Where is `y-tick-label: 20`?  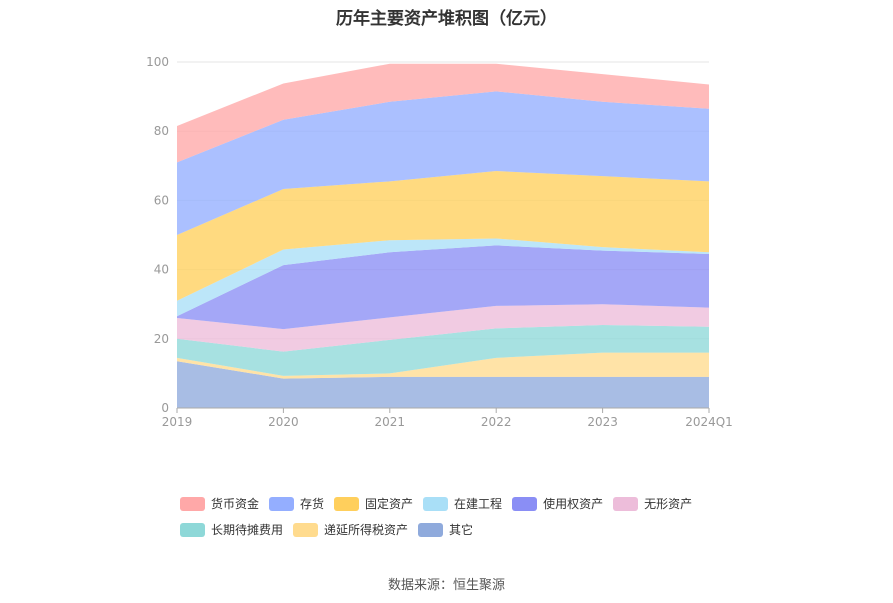
y-tick-label: 20 is located at coordinates (161, 339).